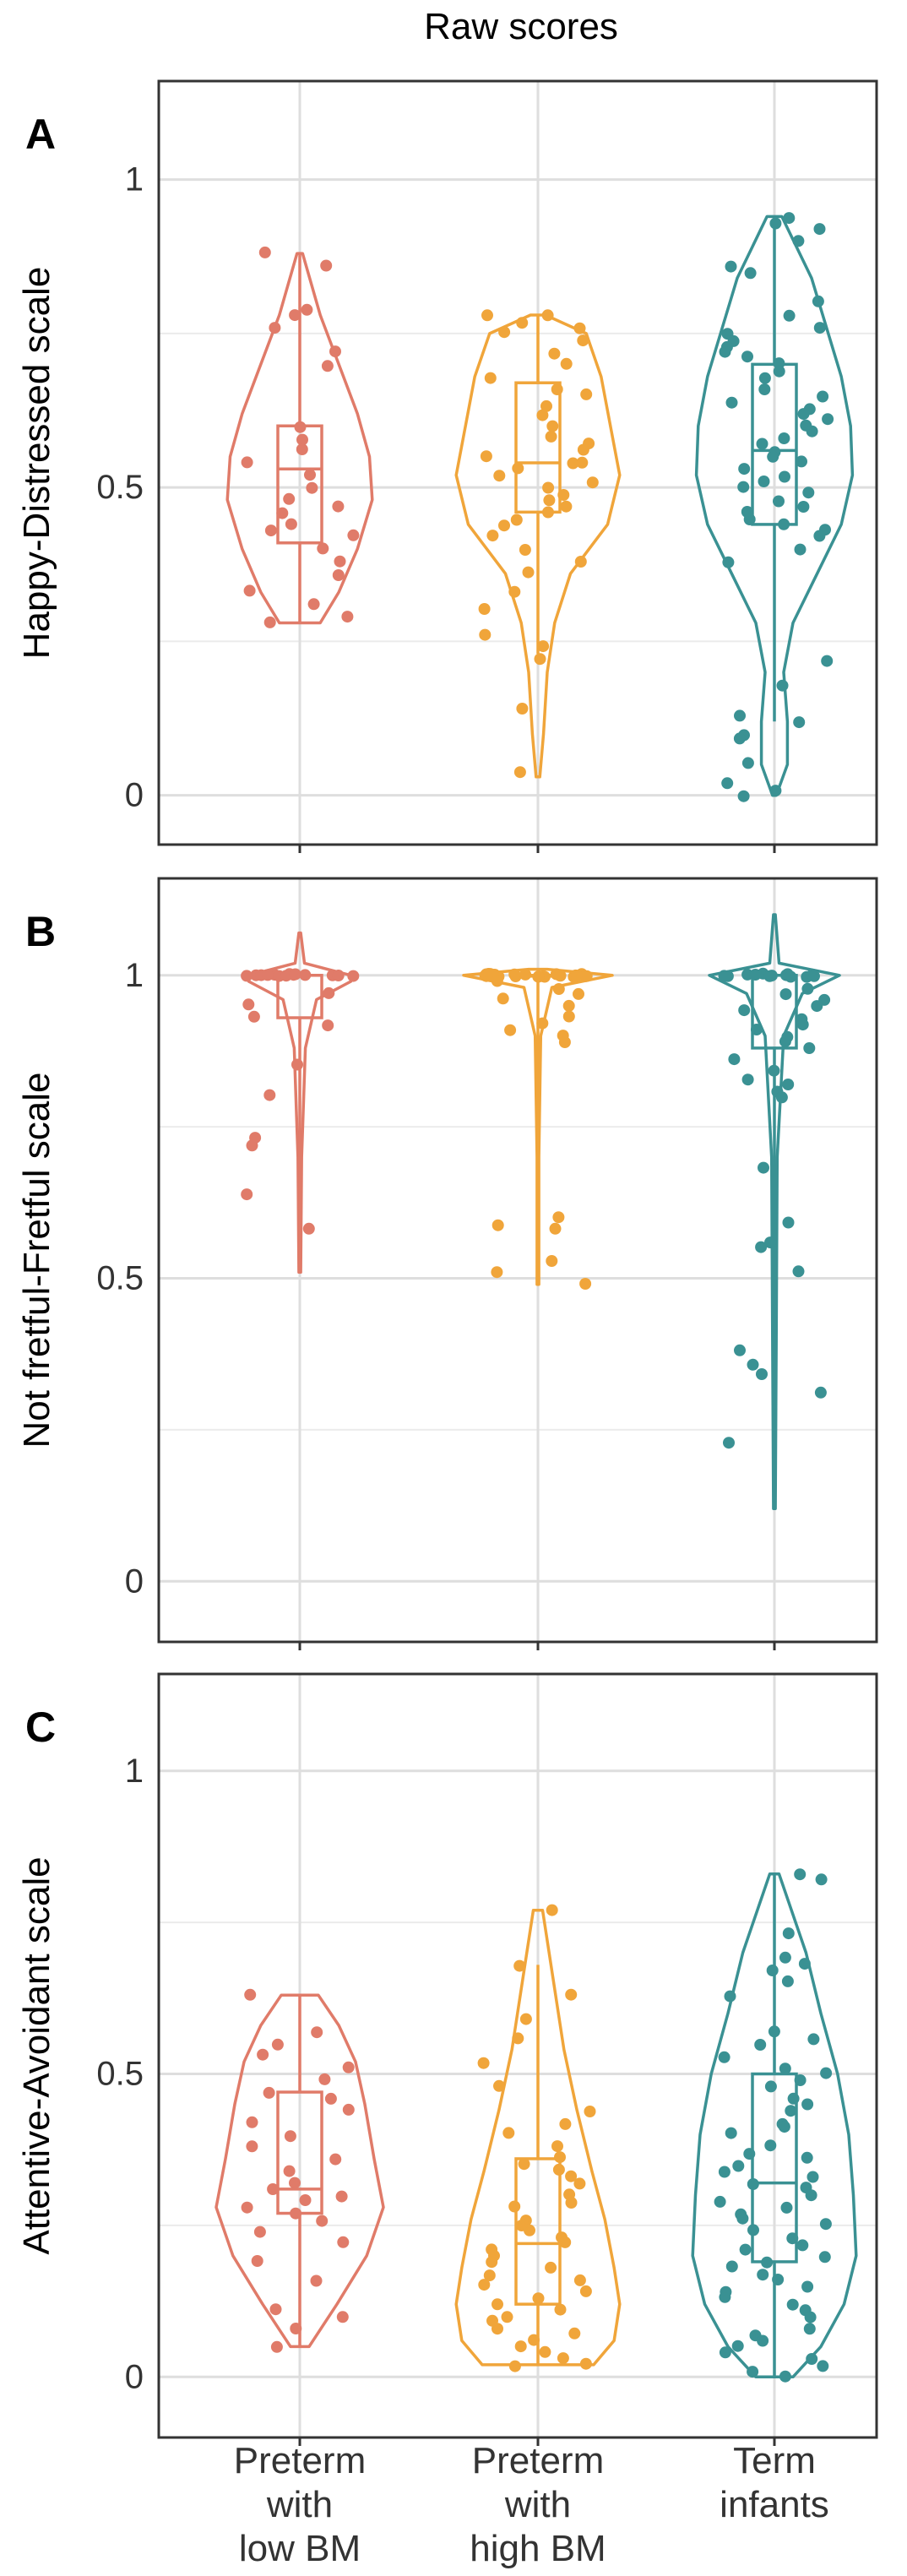 The image size is (907, 2576). I want to click on panel-letter: C, so click(40, 1727).